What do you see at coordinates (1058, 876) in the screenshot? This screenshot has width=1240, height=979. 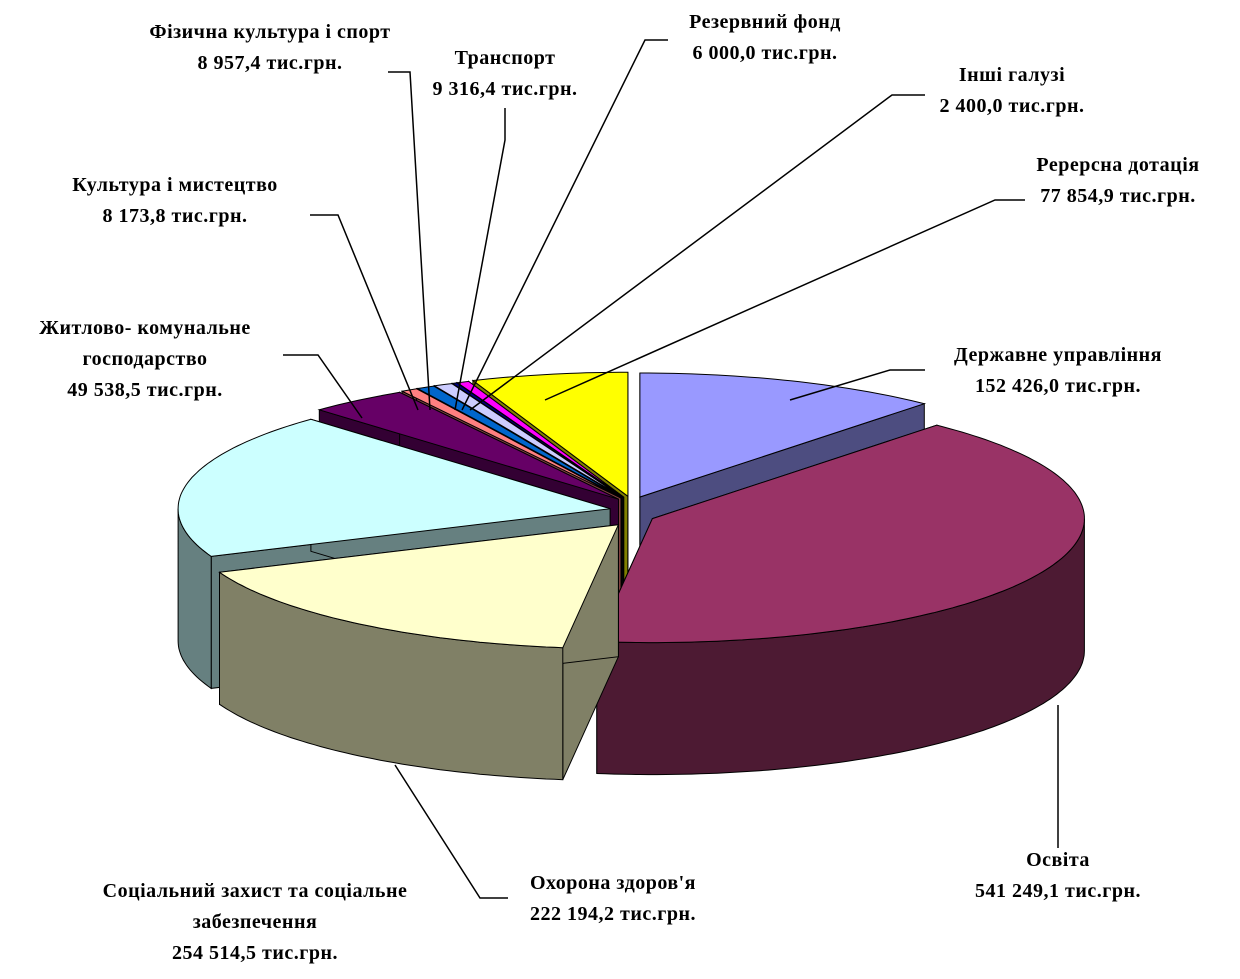 I see `slice-label: Освіта 541 249,1 тис.грн.` at bounding box center [1058, 876].